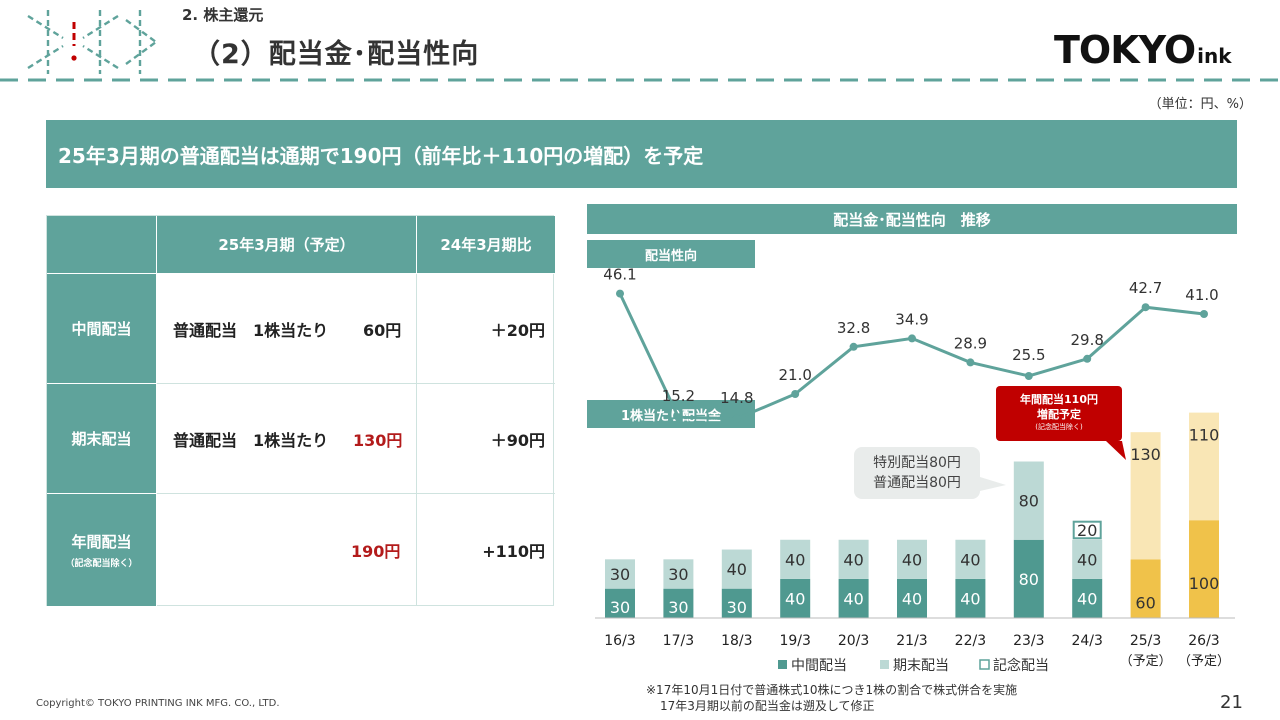 Image resolution: width=1280 pixels, height=720 pixels. I want to click on callout-grey-pointer, so click(993, 484).